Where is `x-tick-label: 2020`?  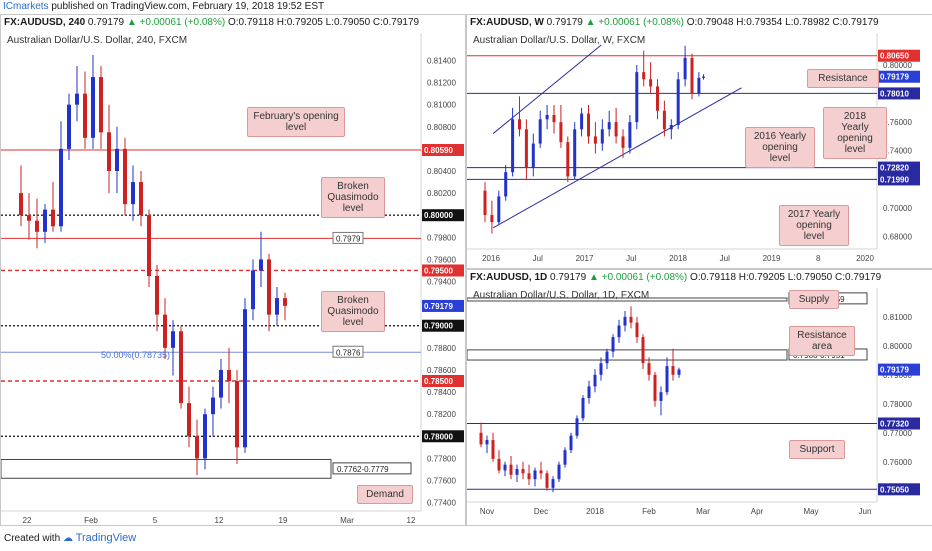
x-tick-label: 2020 is located at coordinates (865, 258).